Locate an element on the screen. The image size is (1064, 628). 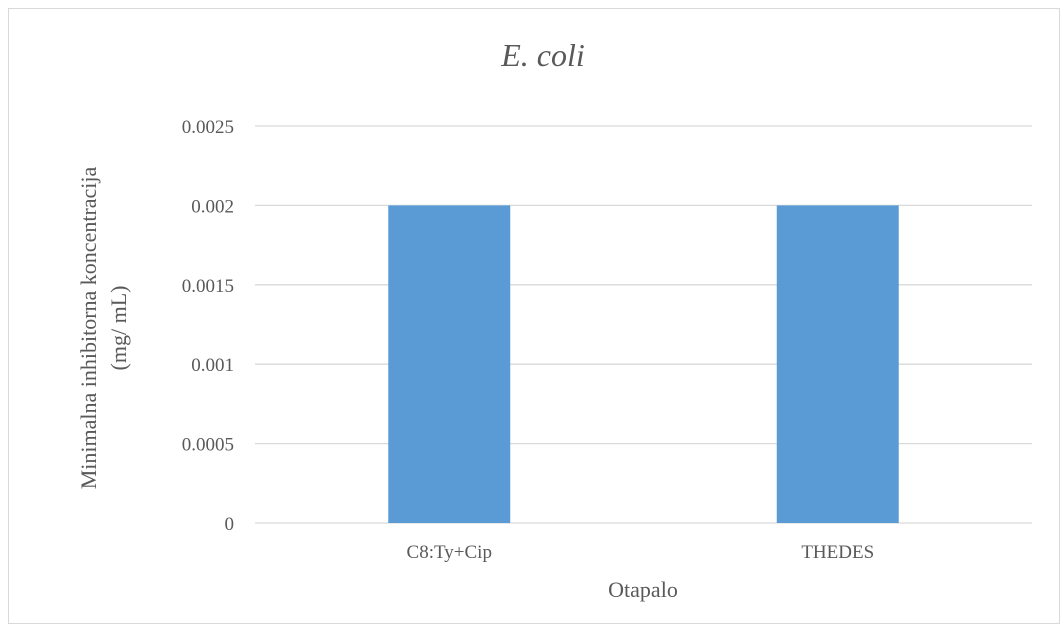
x-axis-ticks: C8:Ty+Cip THEDES is located at coordinates (641, 552).